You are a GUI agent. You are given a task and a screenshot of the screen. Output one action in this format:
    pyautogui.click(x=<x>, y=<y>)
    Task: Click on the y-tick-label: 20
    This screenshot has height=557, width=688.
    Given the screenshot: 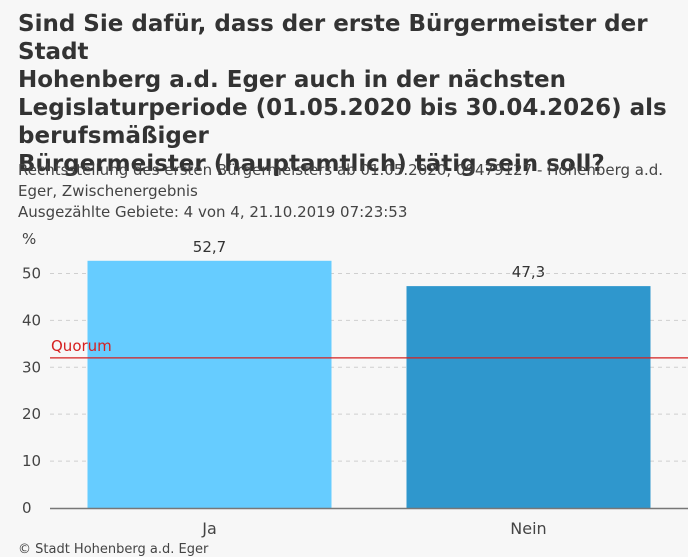 What is the action you would take?
    pyautogui.click(x=31, y=414)
    